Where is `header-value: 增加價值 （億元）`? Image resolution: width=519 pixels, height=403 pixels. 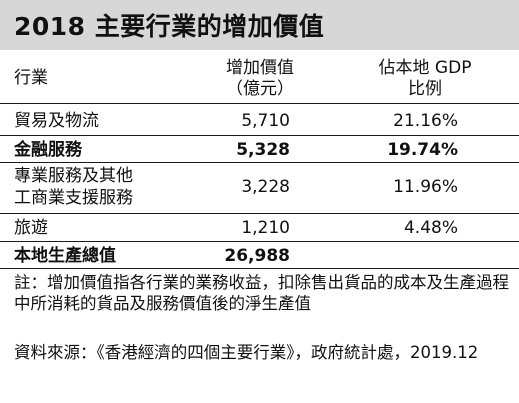 header-value: 增加價值 （億元） is located at coordinates (260, 79).